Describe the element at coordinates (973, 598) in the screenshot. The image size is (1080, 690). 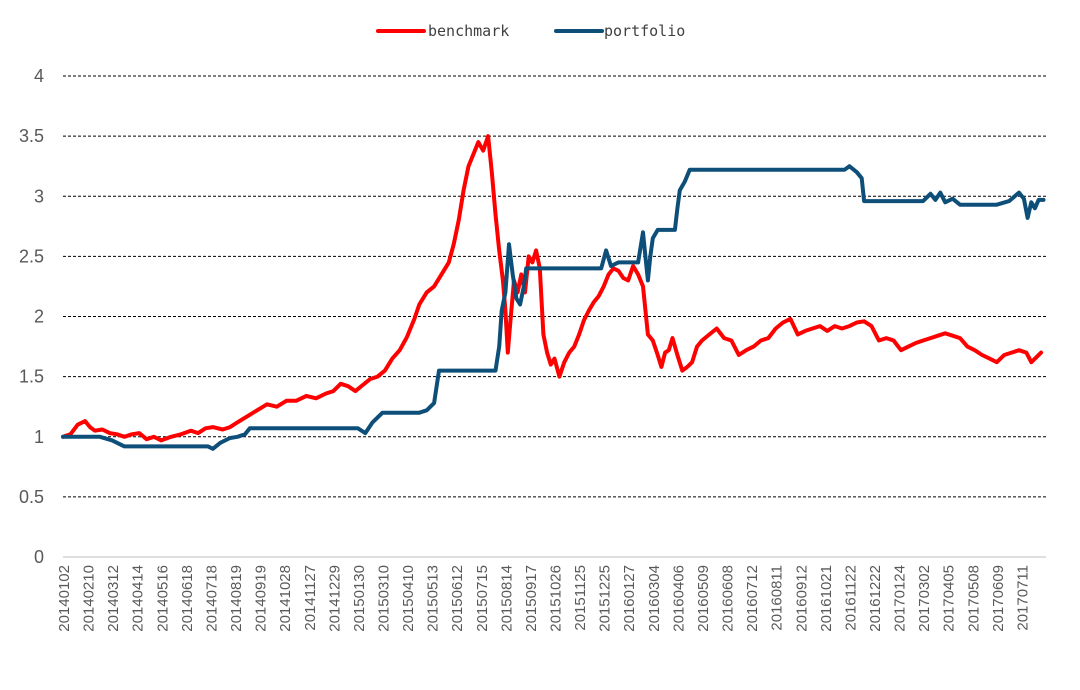
I see `x-tick-label: 20170508` at that location.